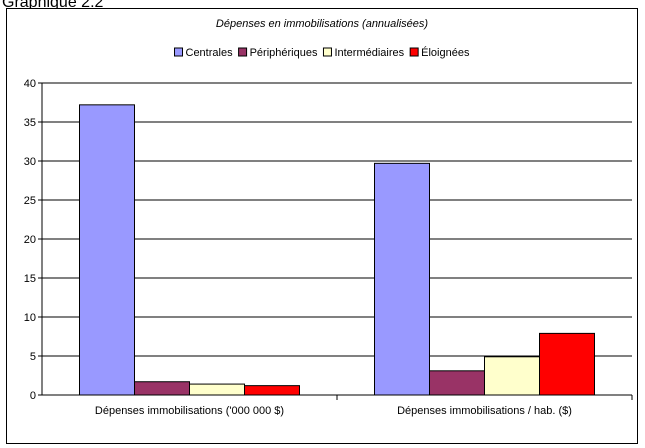 The height and width of the screenshot is (448, 645). I want to click on legend-label: Périphériques, so click(284, 53).